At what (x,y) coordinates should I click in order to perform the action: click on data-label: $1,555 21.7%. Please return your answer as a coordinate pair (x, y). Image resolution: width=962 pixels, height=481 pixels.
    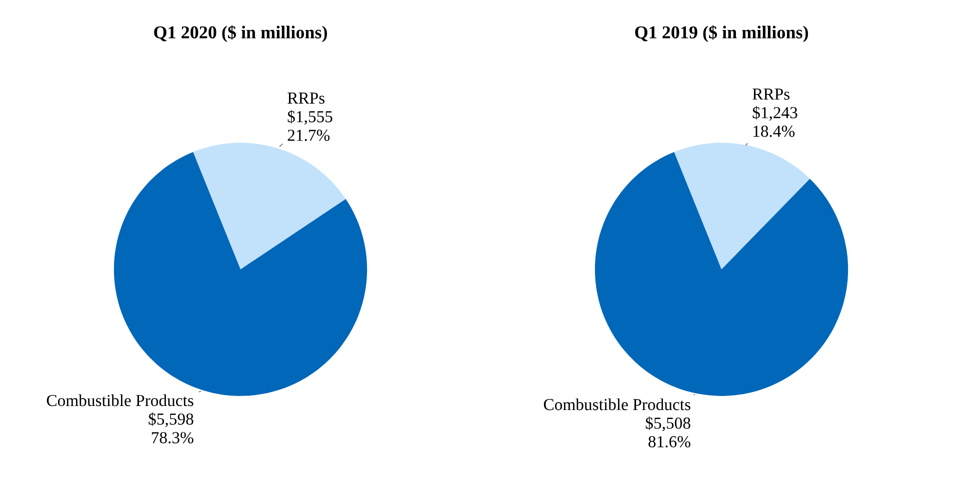
    Looking at the image, I should click on (310, 125).